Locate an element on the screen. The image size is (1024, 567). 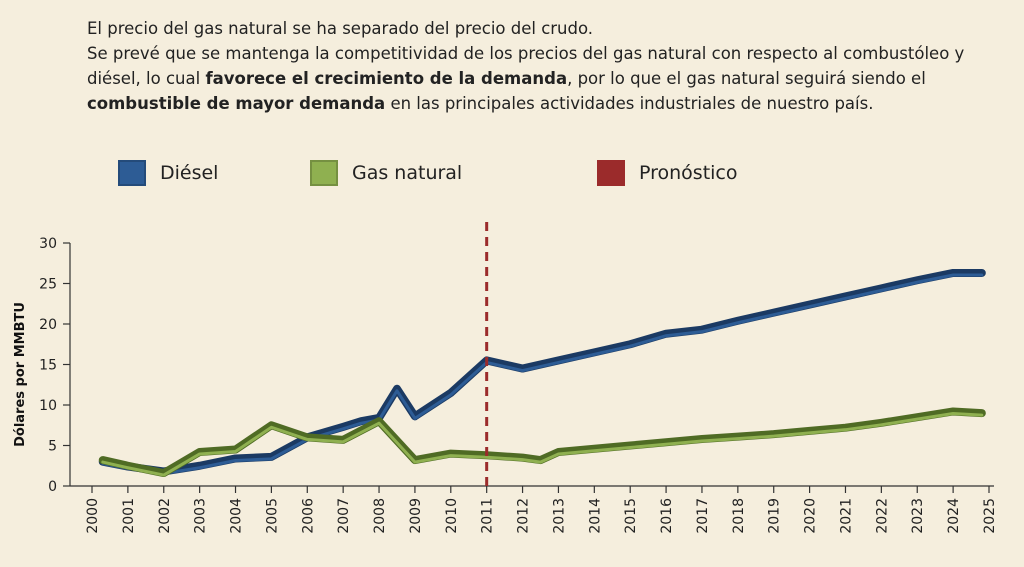
intro-bold-demand: favorece el crecimiento de la demanda is located at coordinates (386, 78).